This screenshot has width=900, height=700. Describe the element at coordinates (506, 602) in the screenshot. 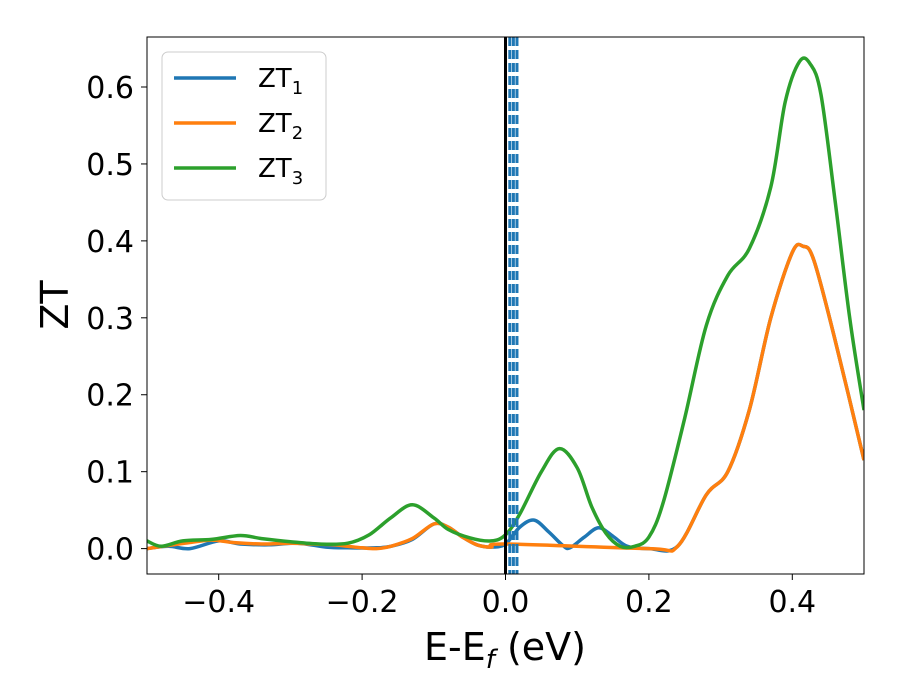

I see `x-tick-label: 0.0` at that location.